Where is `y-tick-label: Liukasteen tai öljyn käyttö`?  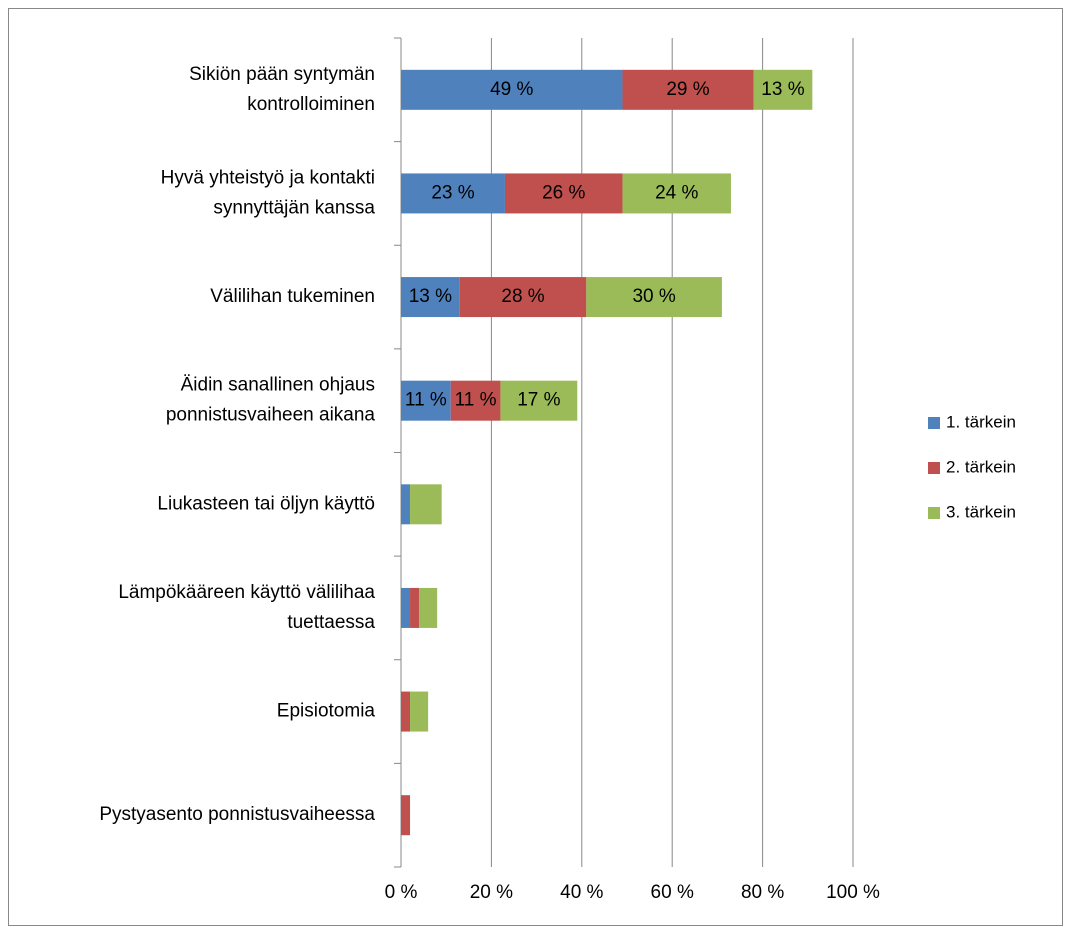 y-tick-label: Liukasteen tai öljyn käyttö is located at coordinates (266, 503).